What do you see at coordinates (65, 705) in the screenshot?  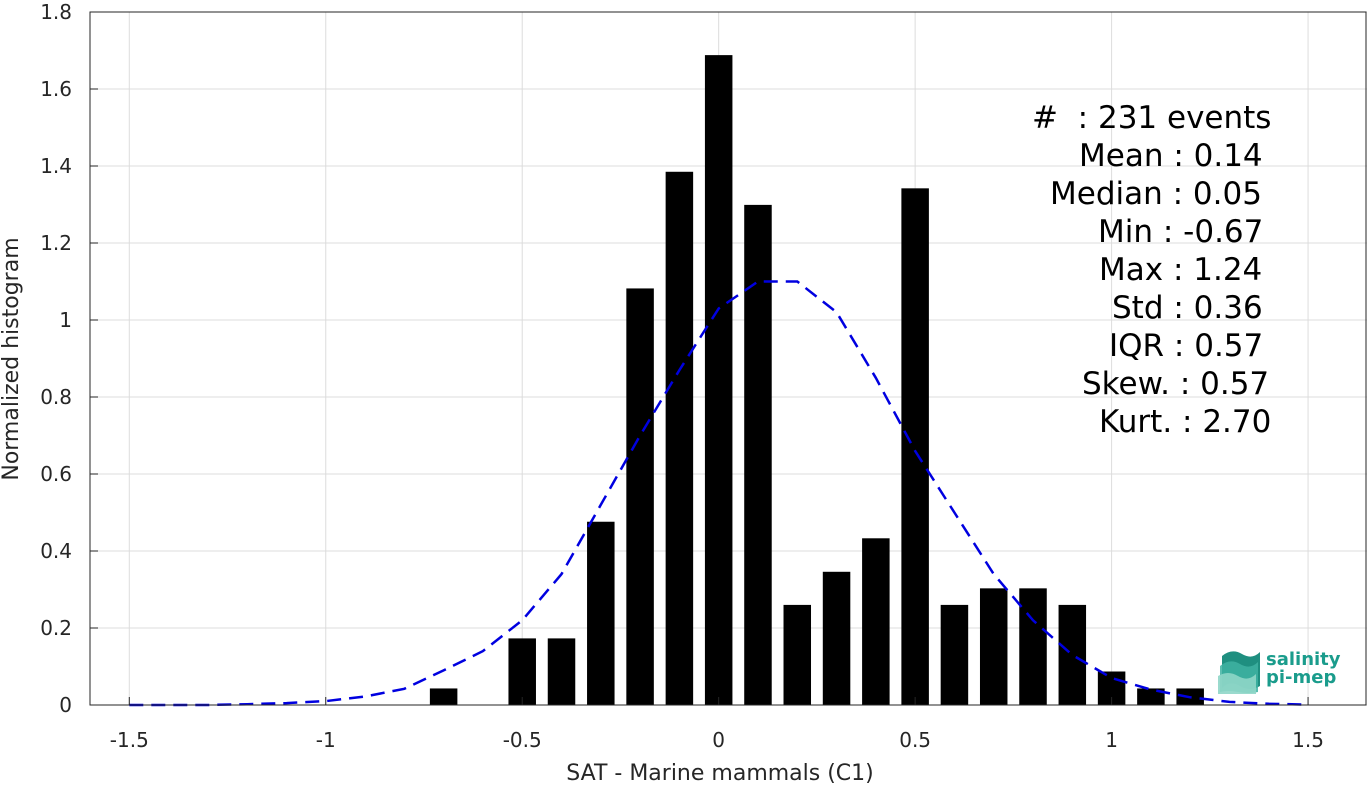 I see `y-tick-label: 0` at bounding box center [65, 705].